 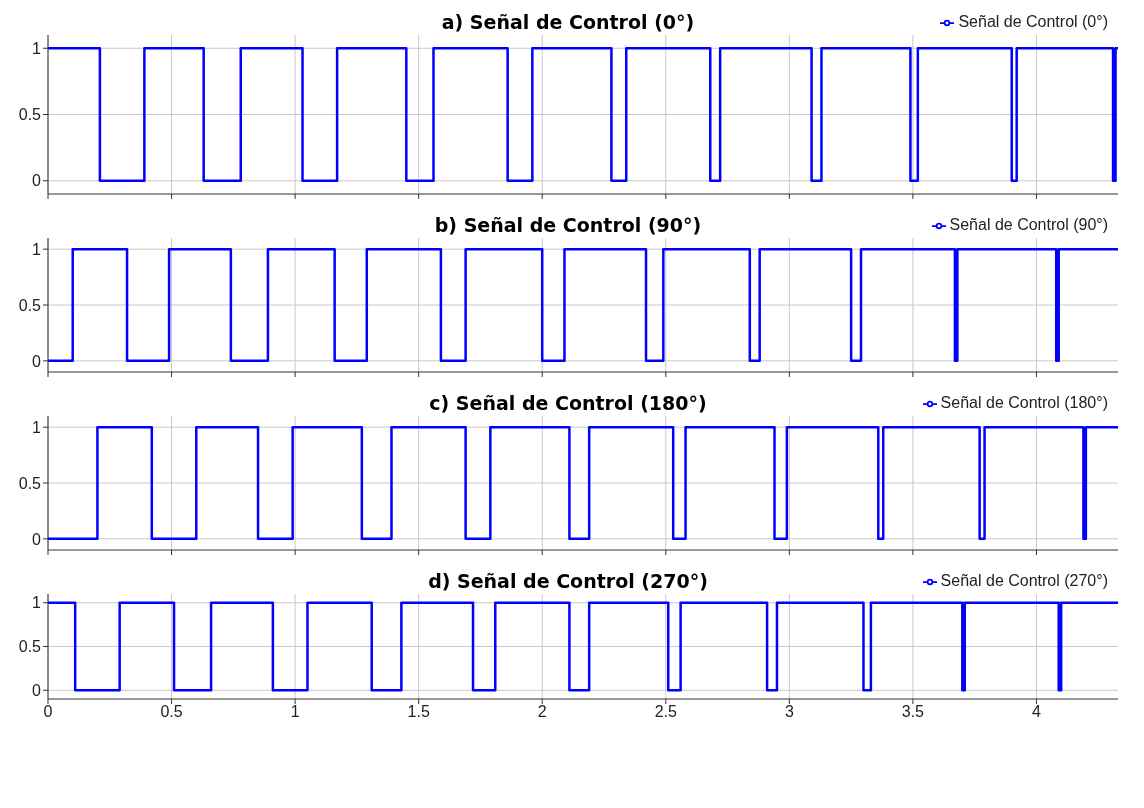 I want to click on chart-title: c) Señal de Control (180°), so click(x=568, y=403).